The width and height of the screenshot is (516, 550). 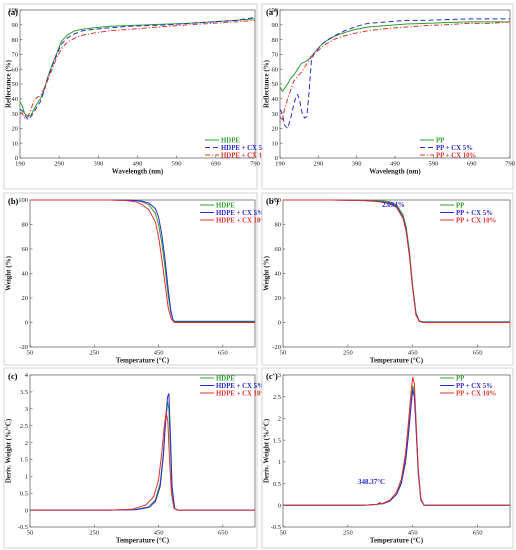 I want to click on legend-label: HDPE + CX 5%, so click(x=240, y=213).